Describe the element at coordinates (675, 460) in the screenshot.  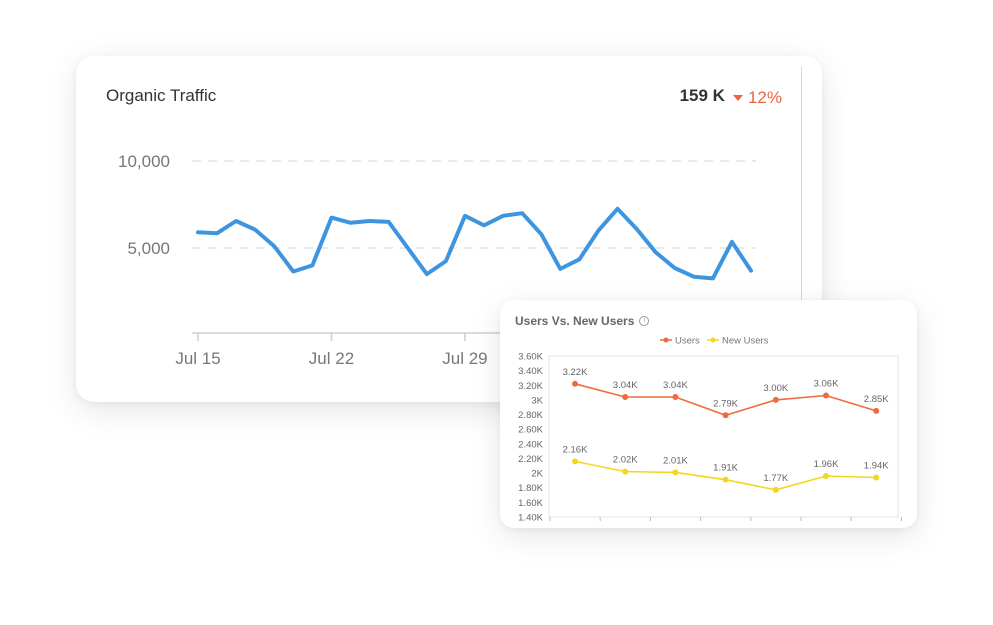
I see `data-label: 2.01K` at that location.